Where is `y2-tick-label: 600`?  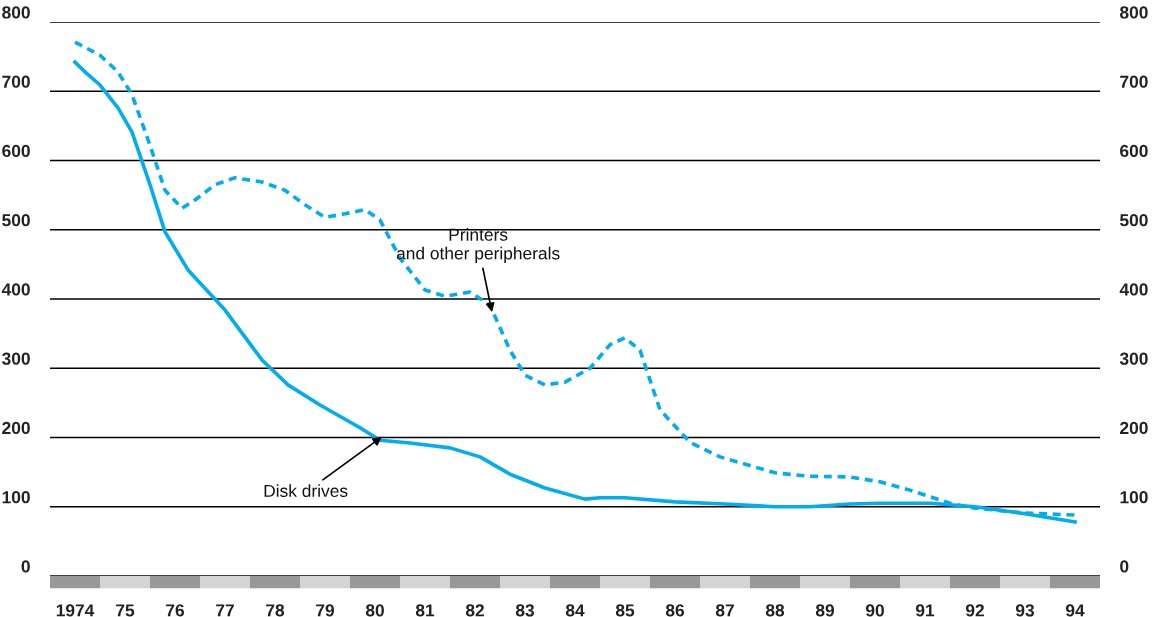
y2-tick-label: 600 is located at coordinates (1134, 151).